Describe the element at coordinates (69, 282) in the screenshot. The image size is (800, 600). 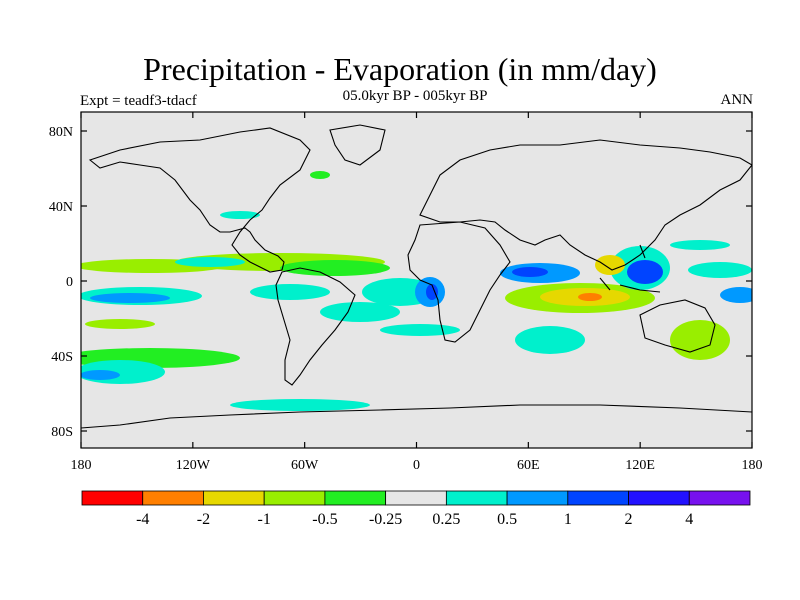
I see `y-tick-label: 0` at that location.